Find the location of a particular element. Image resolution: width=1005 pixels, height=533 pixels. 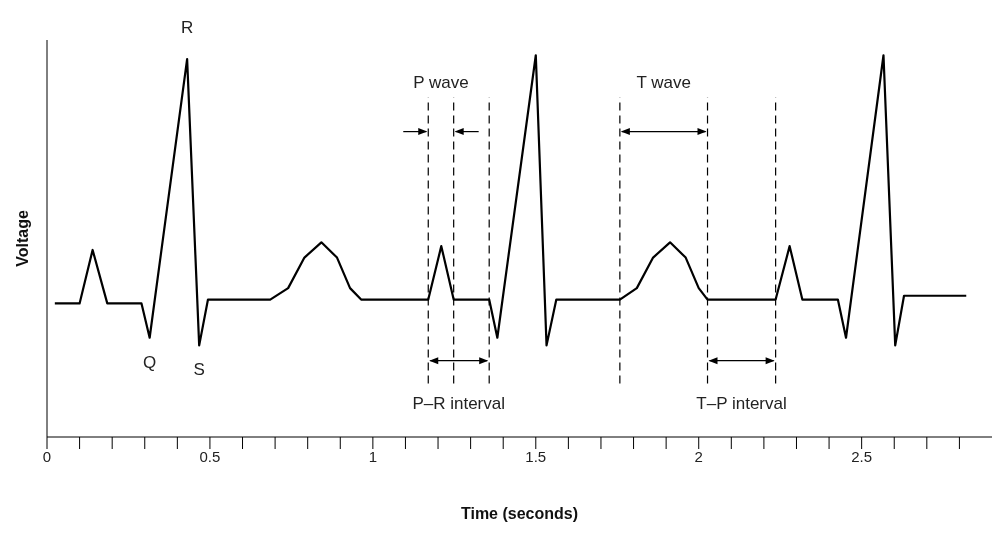

x-tick-label: 2.5 is located at coordinates (862, 456).